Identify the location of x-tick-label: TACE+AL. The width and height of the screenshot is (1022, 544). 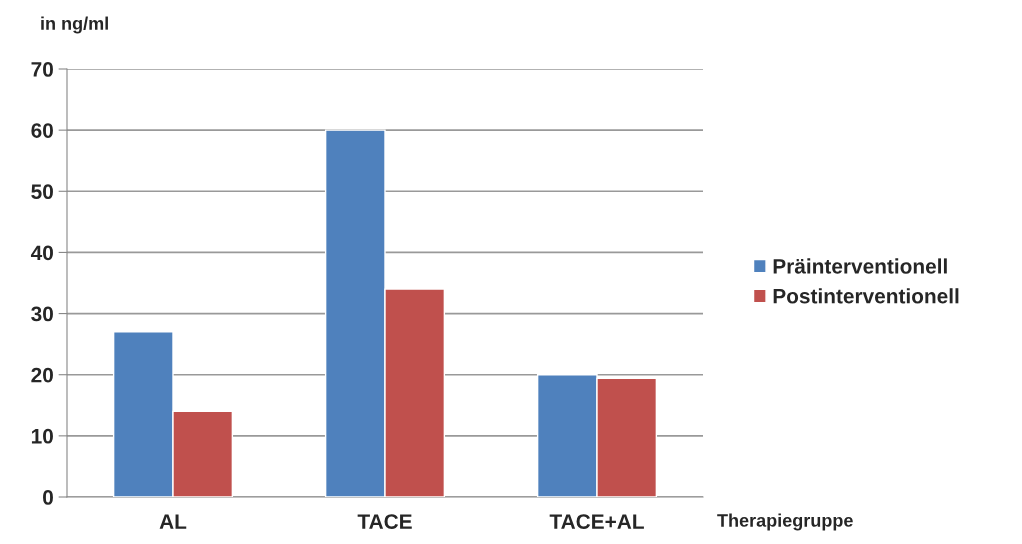
(596, 521).